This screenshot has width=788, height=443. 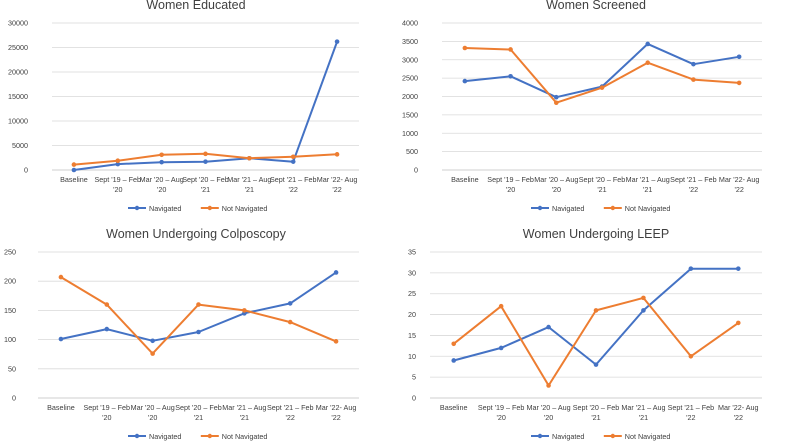 I want to click on series-line-navigated, so click(x=596, y=316).